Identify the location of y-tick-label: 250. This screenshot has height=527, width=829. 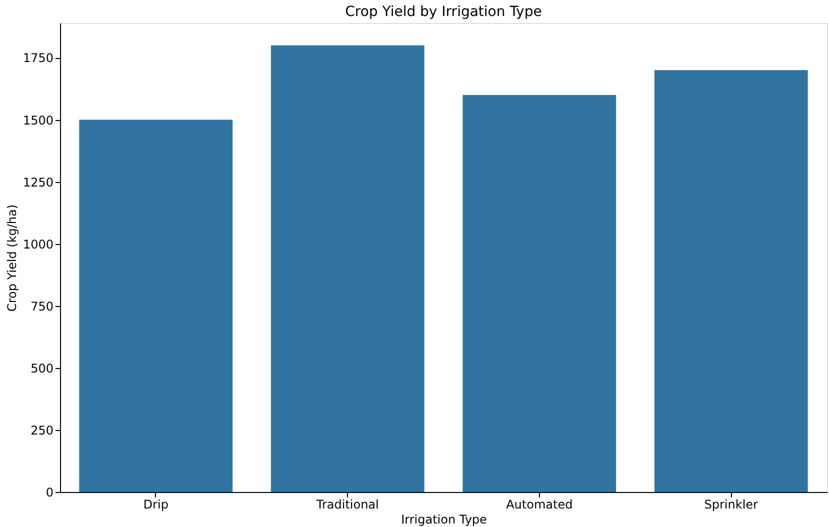
(42, 430).